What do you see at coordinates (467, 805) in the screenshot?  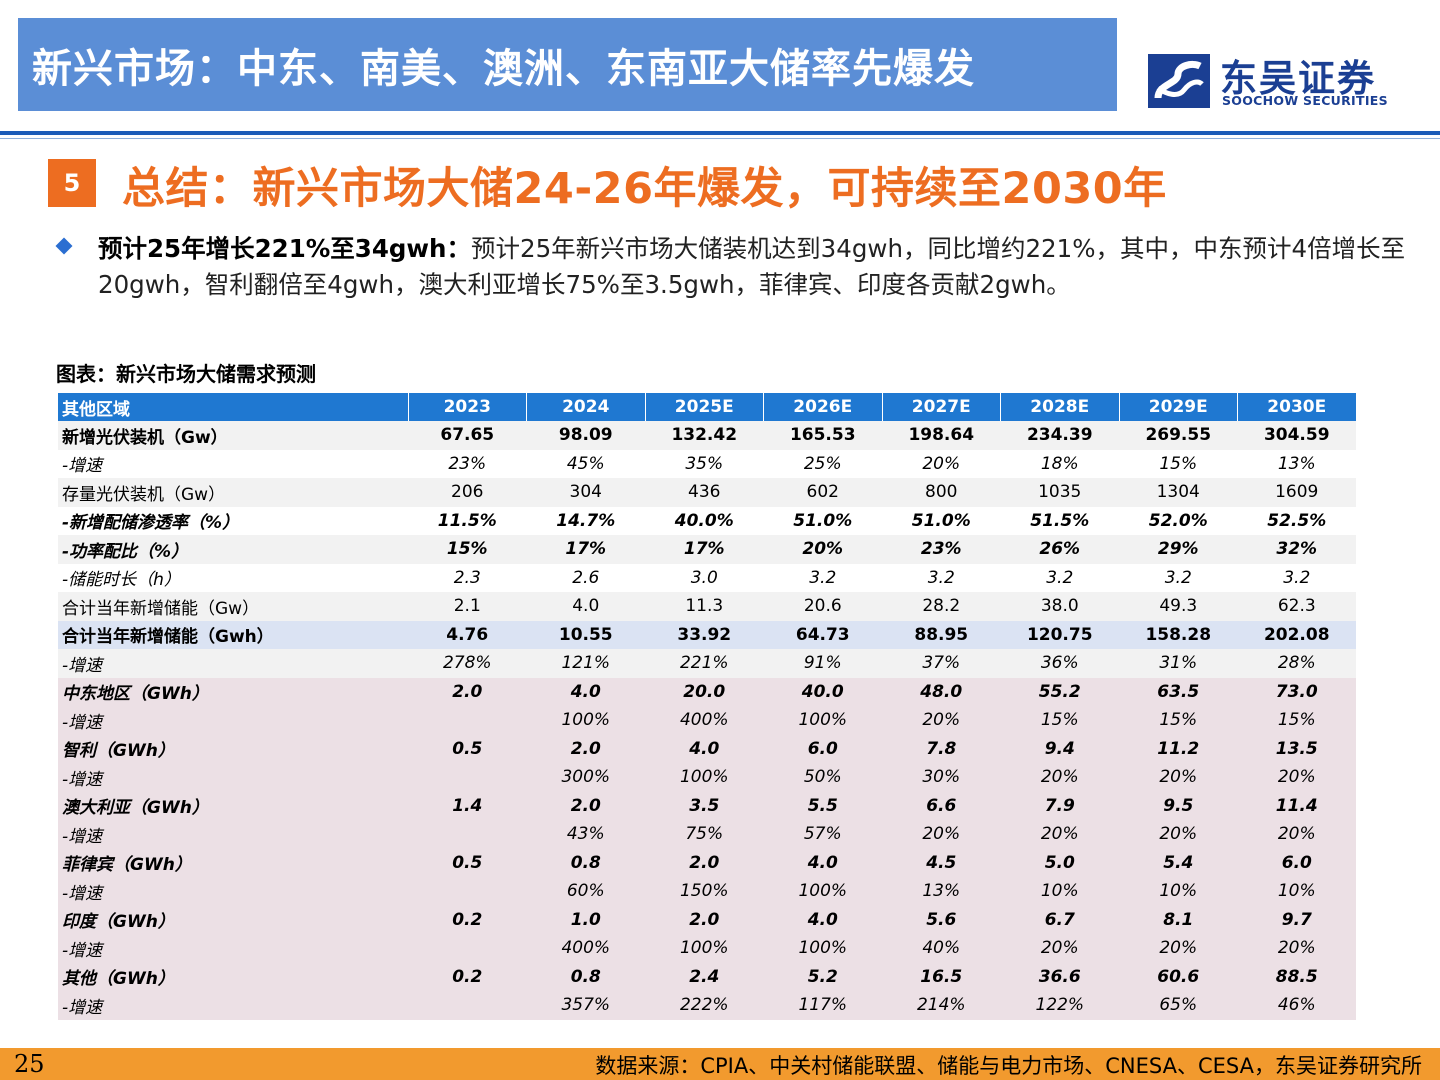 I see `table-cell: 1.4` at bounding box center [467, 805].